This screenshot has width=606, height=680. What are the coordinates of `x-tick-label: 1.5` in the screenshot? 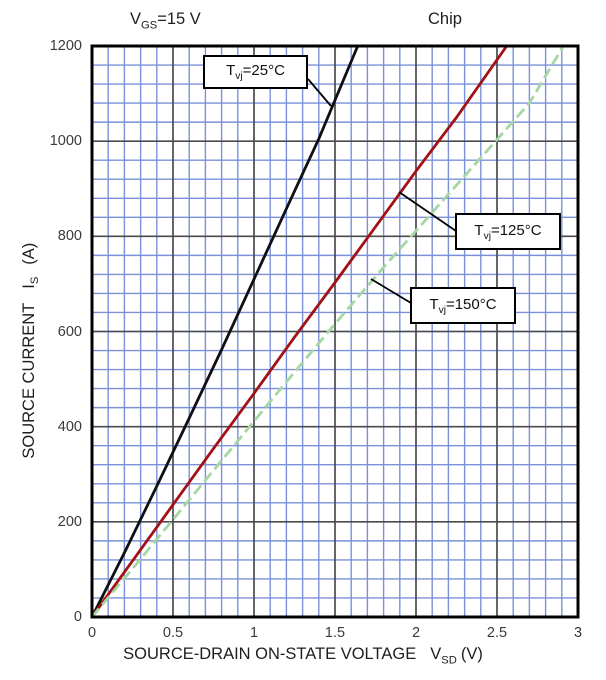 It's located at (335, 633).